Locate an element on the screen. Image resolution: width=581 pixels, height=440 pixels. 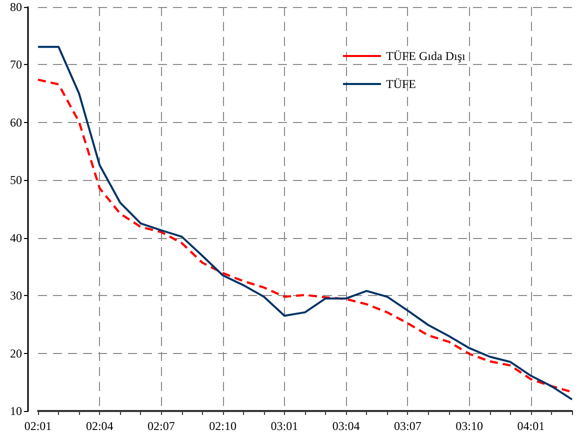
x-tick-label: 02:10 is located at coordinates (223, 426).